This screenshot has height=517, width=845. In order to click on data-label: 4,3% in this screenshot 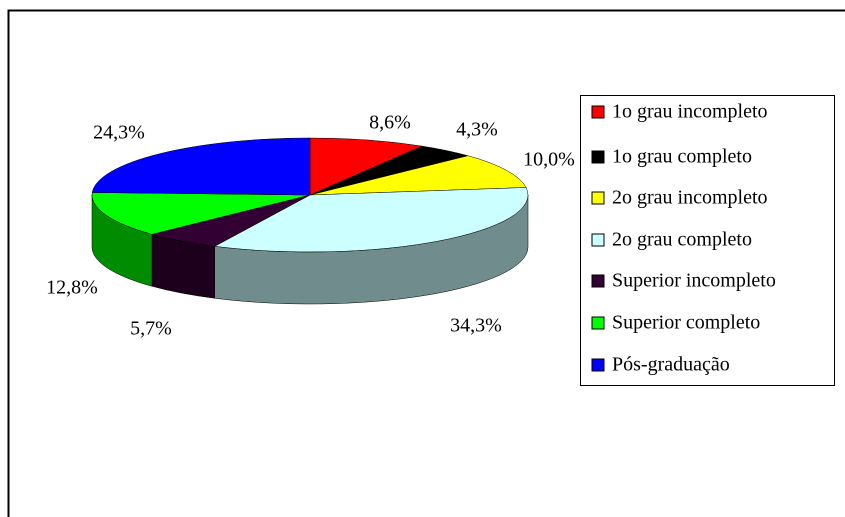, I will do `click(477, 130)`.